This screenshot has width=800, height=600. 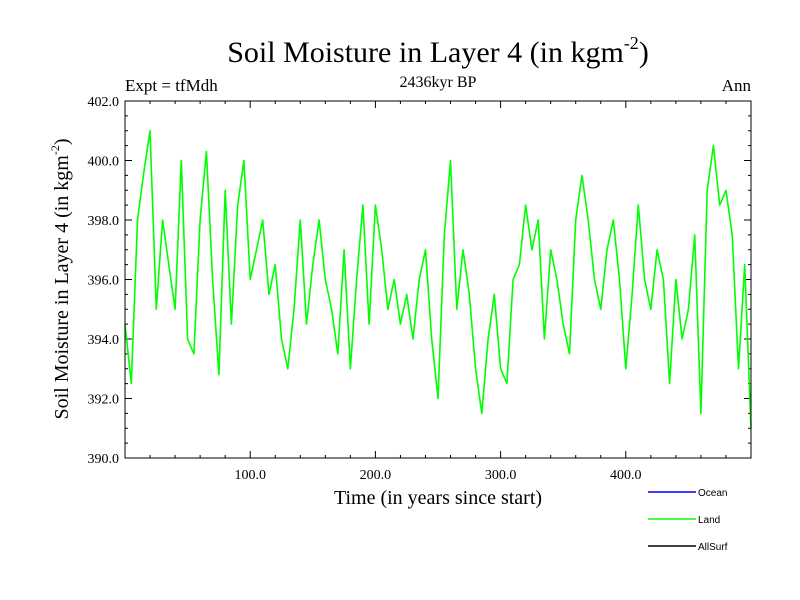 I want to click on y-tick-label: 392.0, so click(x=104, y=400).